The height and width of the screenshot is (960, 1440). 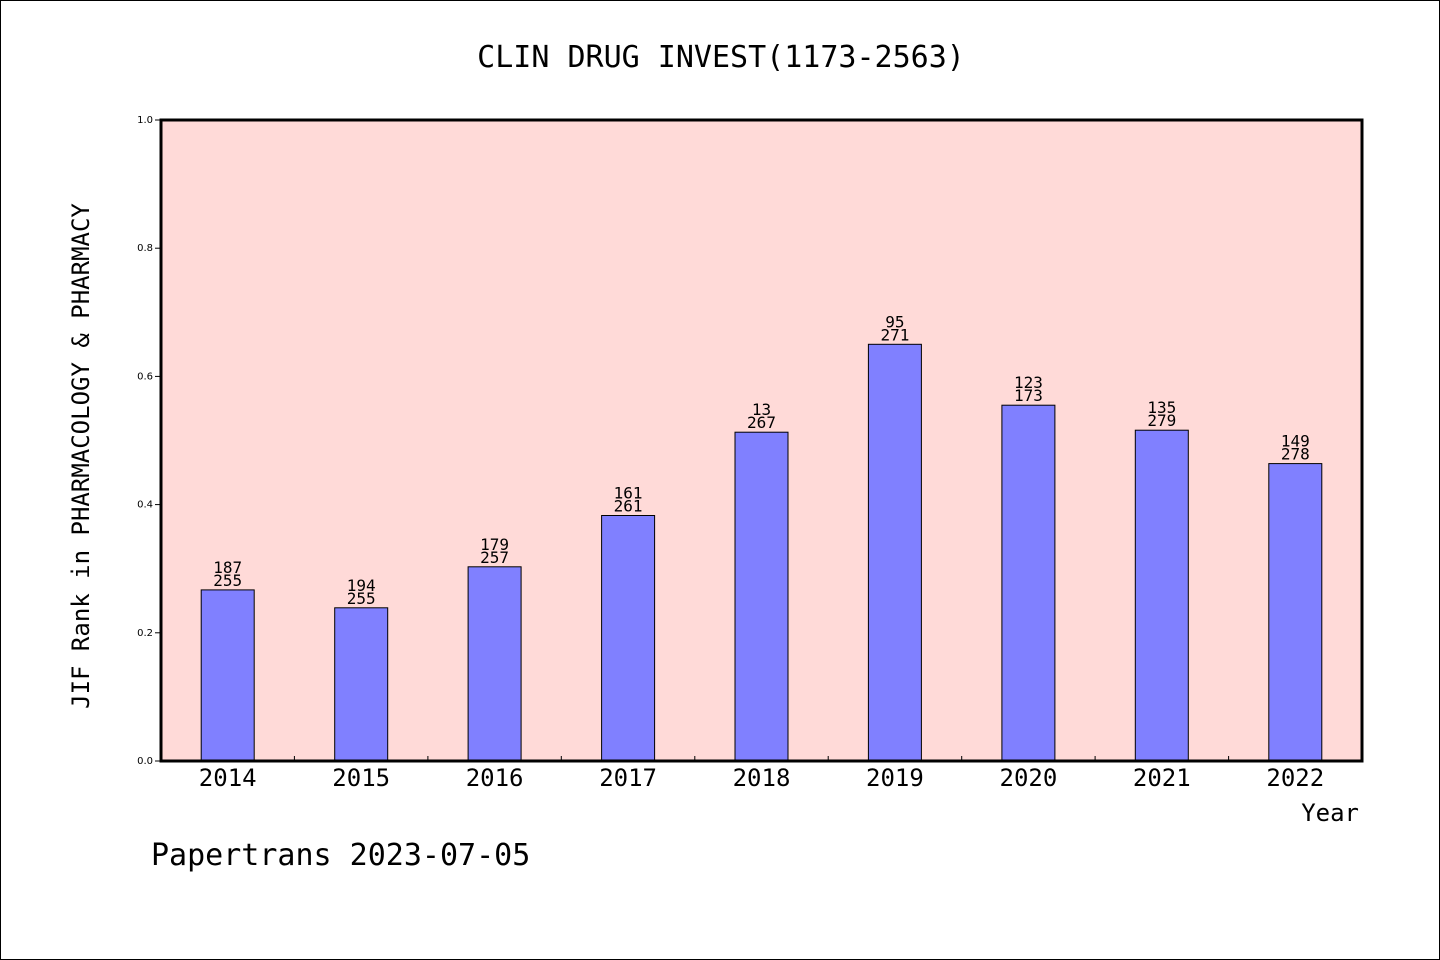 What do you see at coordinates (1028, 382) in the screenshot?
I see `bar-label-top-2020: 123` at bounding box center [1028, 382].